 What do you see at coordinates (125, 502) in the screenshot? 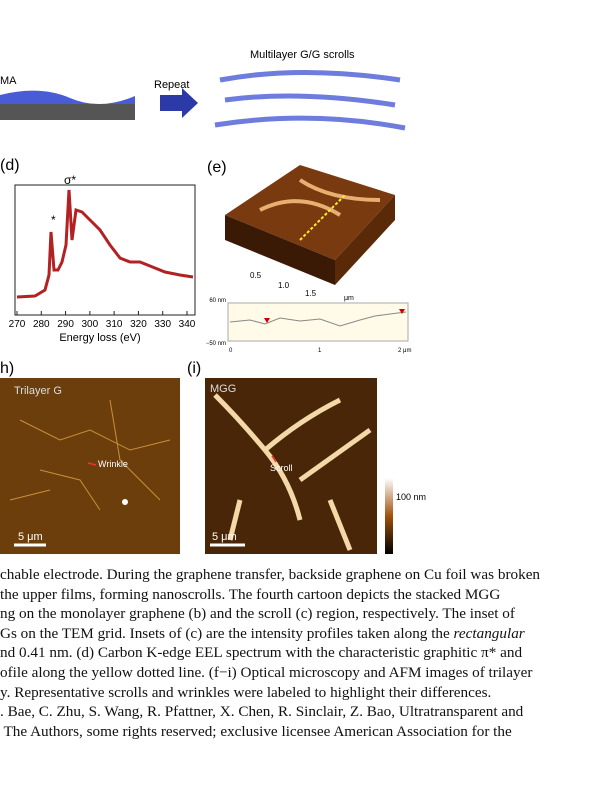
I see `particle` at bounding box center [125, 502].